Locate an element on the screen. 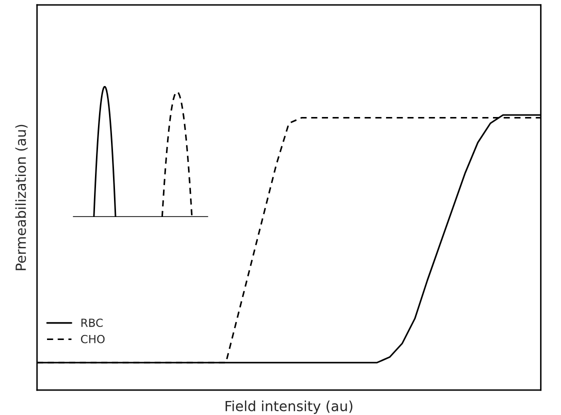 This screenshot has width=561, height=415. legend-label: CHO is located at coordinates (92, 339).